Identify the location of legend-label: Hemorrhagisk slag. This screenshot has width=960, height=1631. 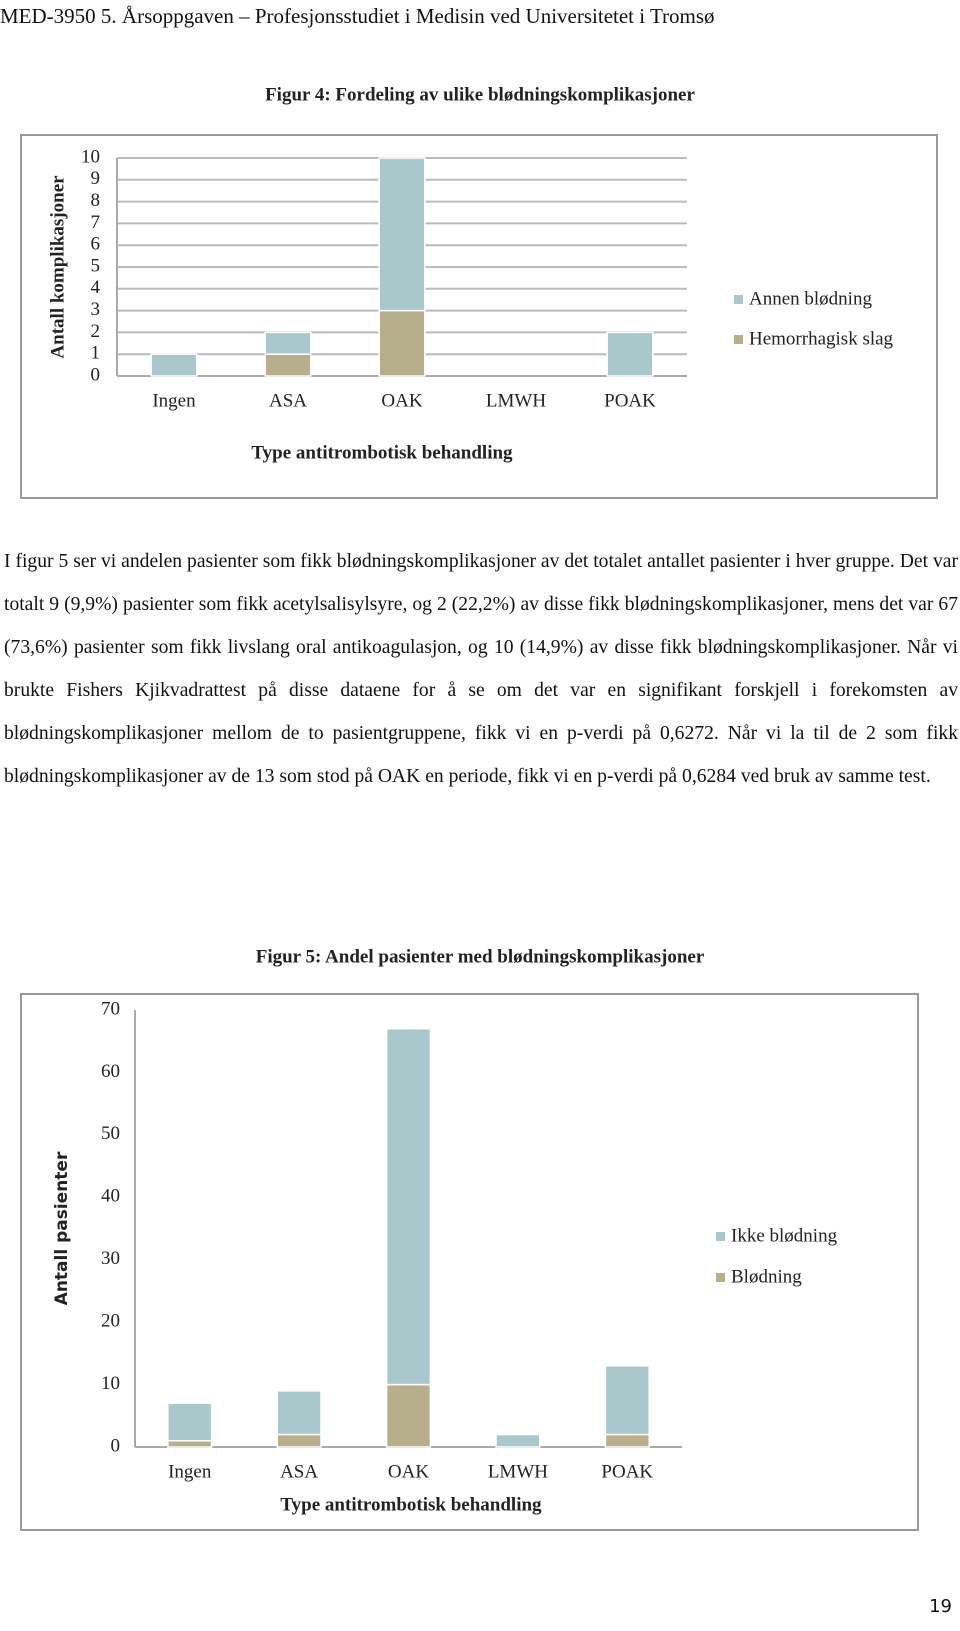
(821, 338).